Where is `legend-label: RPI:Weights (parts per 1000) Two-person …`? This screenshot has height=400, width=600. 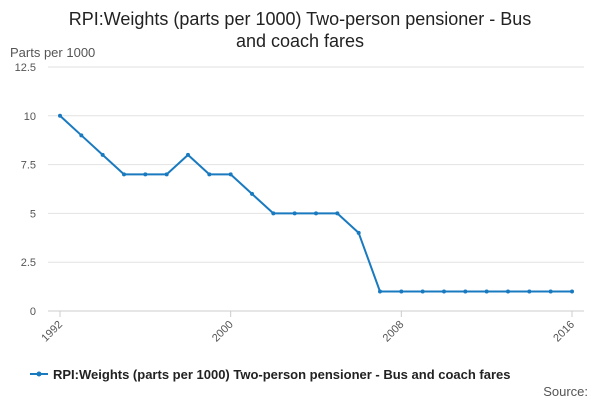 legend-label: RPI:Weights (parts per 1000) Two-person … is located at coordinates (282, 374).